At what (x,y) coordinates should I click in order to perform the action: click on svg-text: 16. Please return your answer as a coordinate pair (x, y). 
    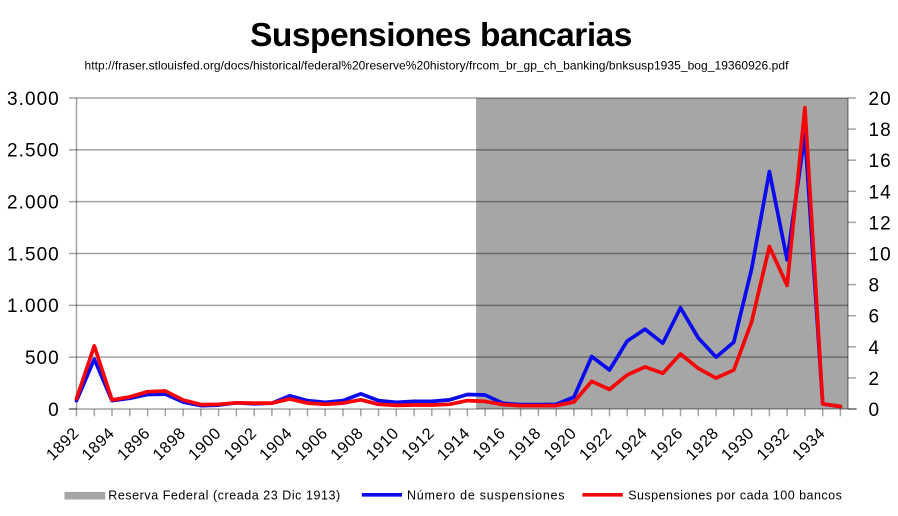
    Looking at the image, I should click on (880, 161).